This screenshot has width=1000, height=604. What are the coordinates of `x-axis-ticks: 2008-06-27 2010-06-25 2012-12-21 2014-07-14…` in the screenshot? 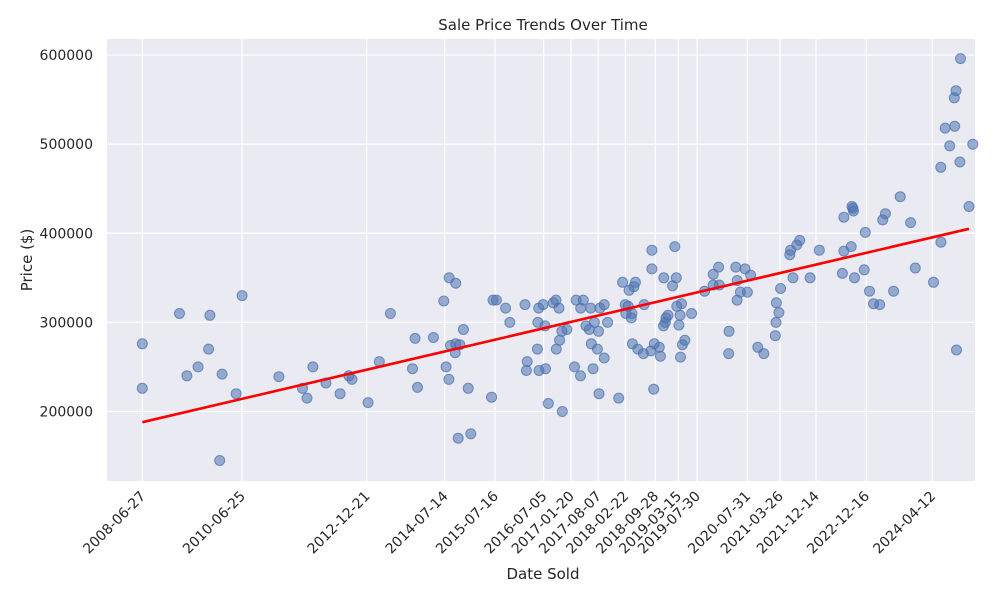 It's located at (509, 522).